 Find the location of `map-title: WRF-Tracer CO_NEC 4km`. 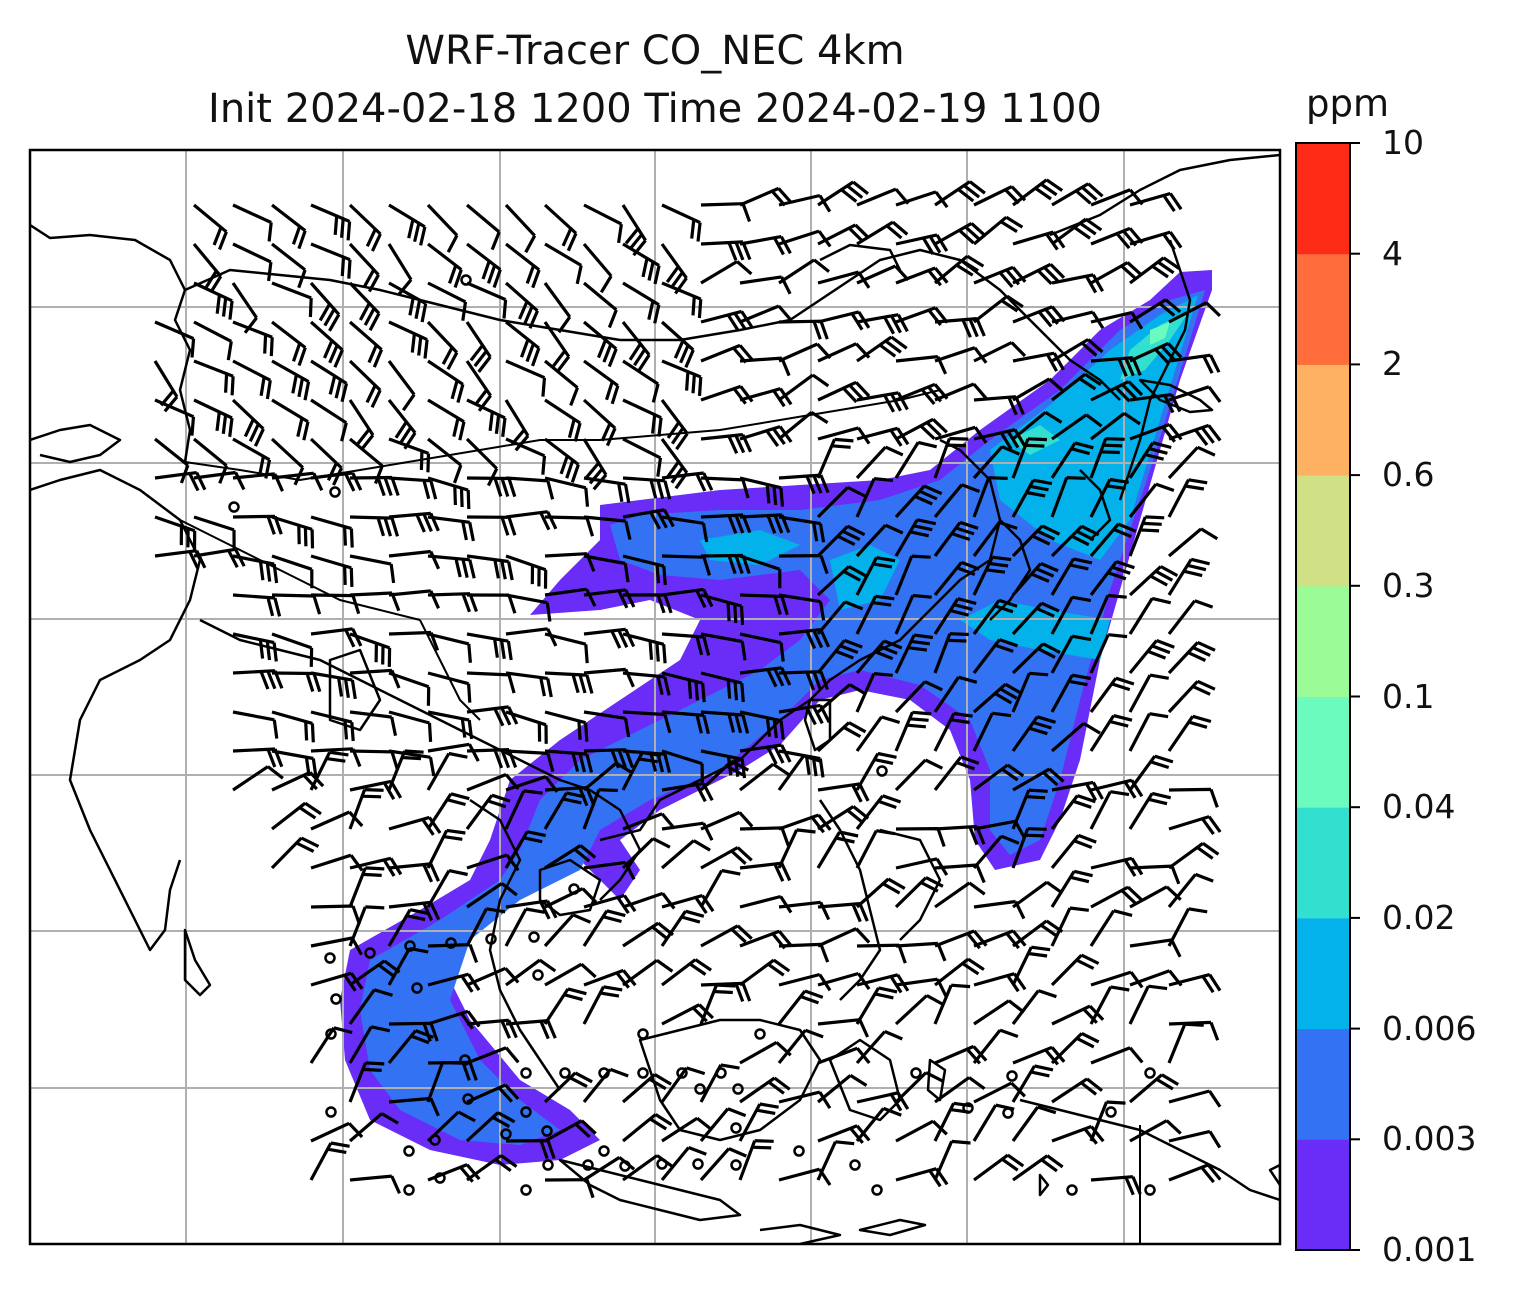

map-title: WRF-Tracer CO_NEC 4km is located at coordinates (655, 51).